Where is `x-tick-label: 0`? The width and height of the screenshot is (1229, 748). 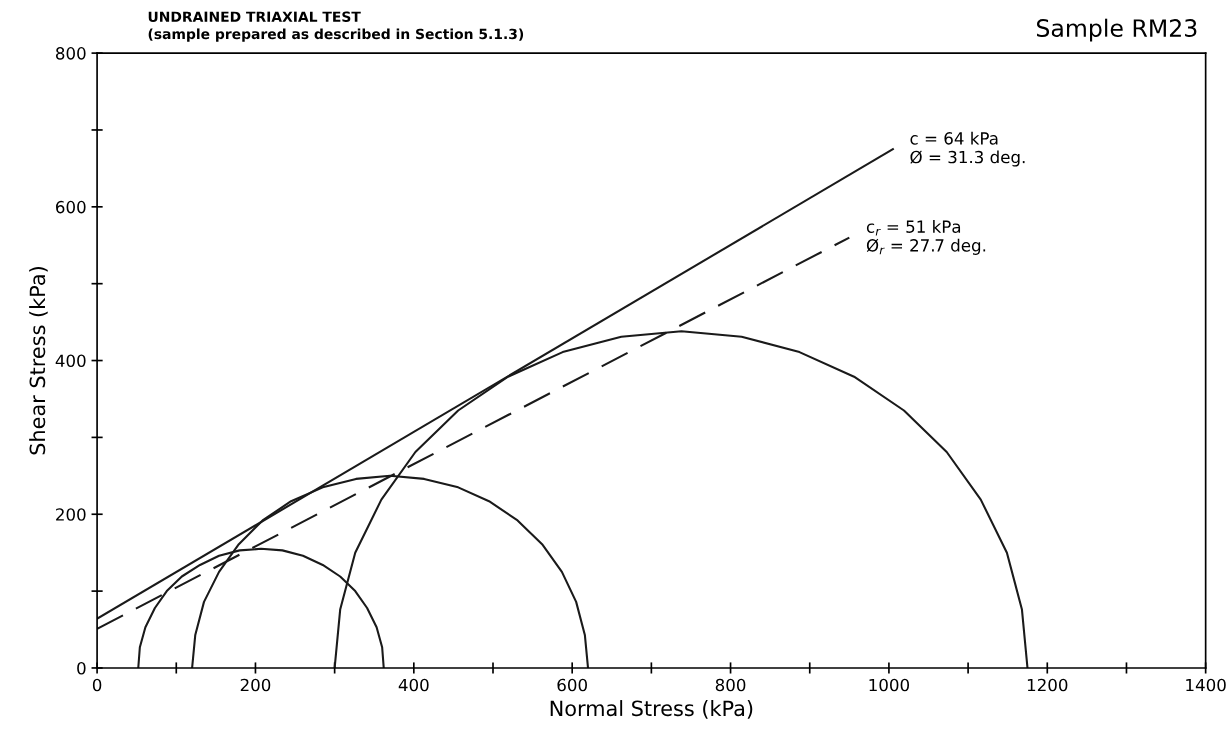
x-tick-label: 0 is located at coordinates (97, 685).